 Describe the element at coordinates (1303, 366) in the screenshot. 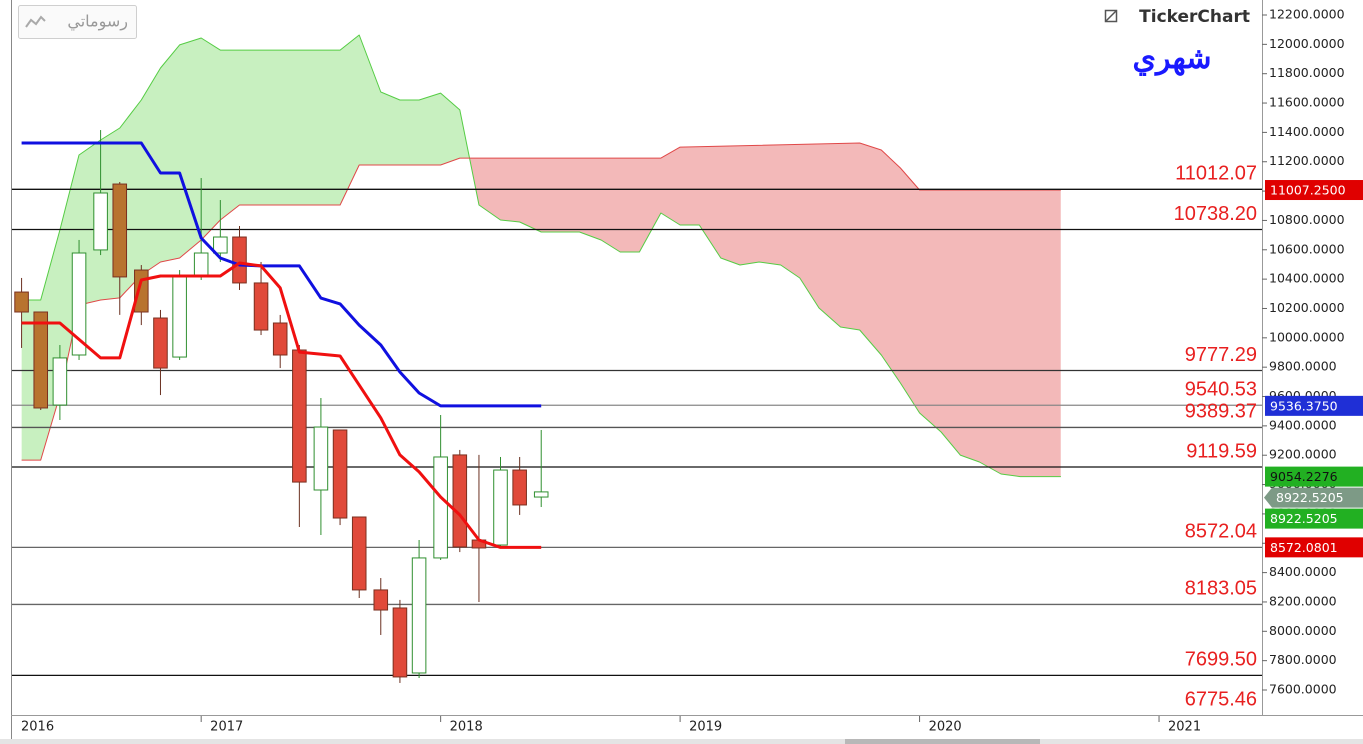

I see `y-tick-label: 9800.0000` at that location.